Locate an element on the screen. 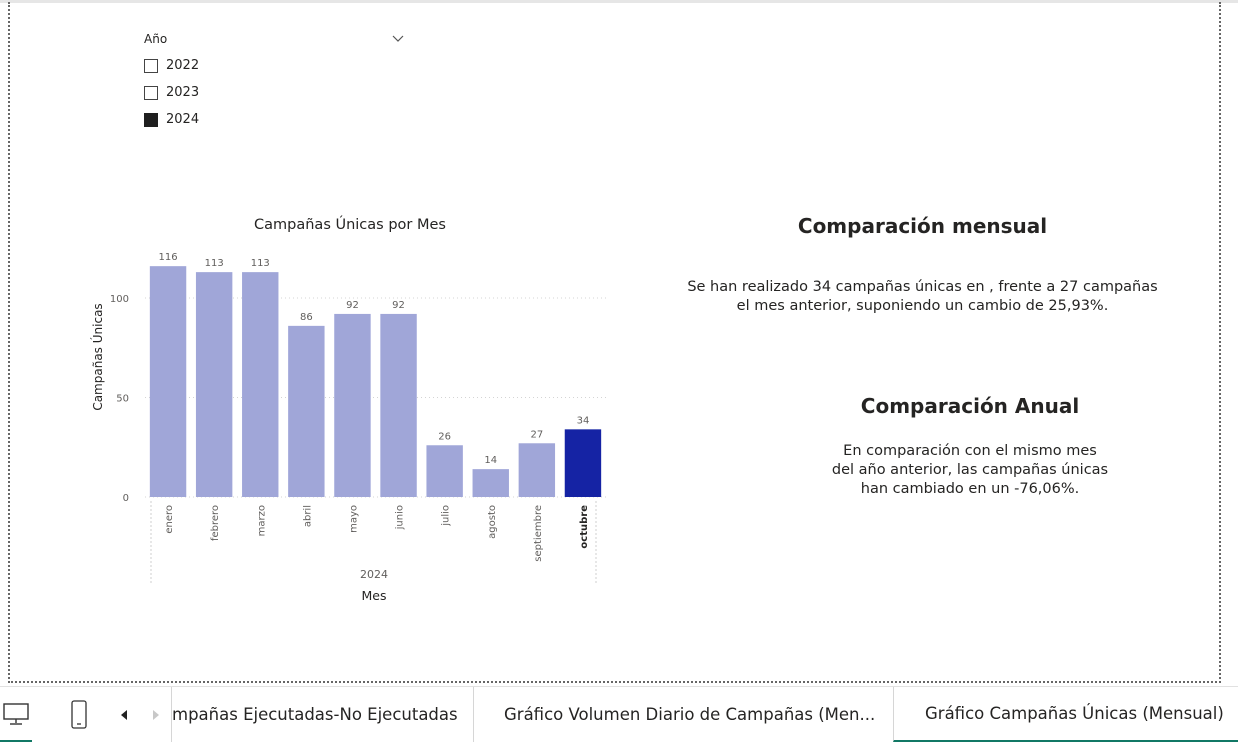 Image resolution: width=1238 pixels, height=742 pixels. annual-title: Comparación Anual is located at coordinates (970, 406).